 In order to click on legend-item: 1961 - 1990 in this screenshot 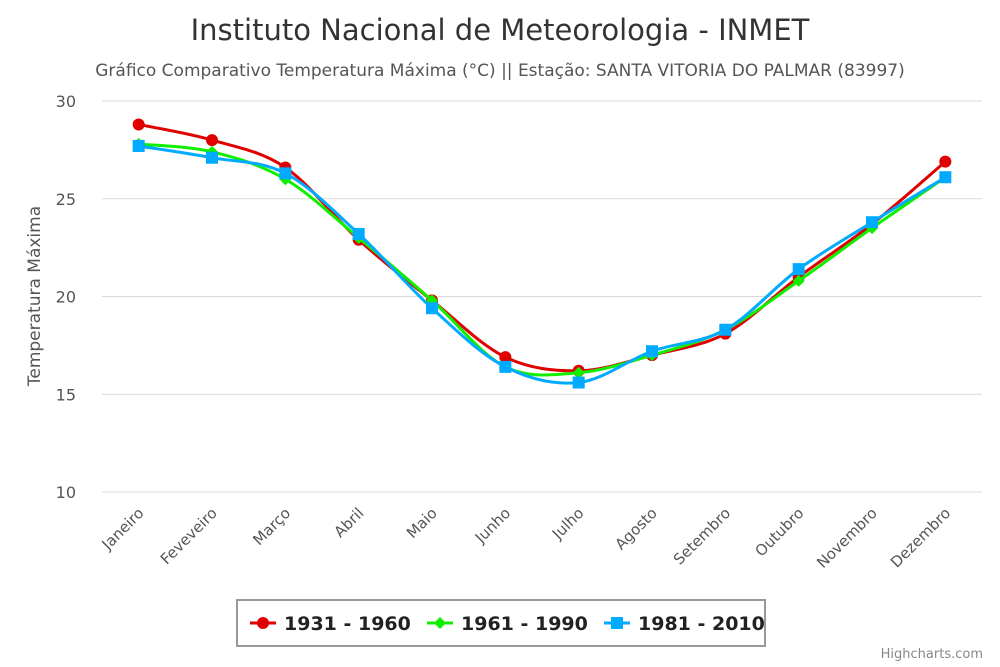, I will do `click(507, 624)`.